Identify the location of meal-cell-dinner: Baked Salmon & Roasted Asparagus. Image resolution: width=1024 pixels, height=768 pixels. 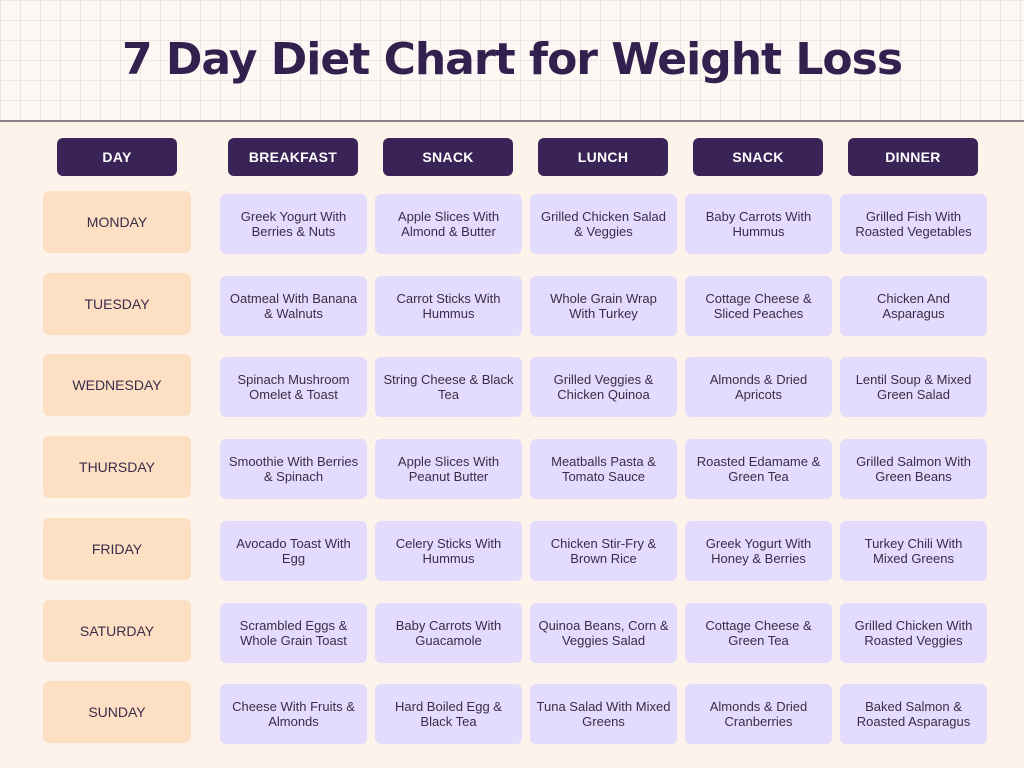
(913, 714).